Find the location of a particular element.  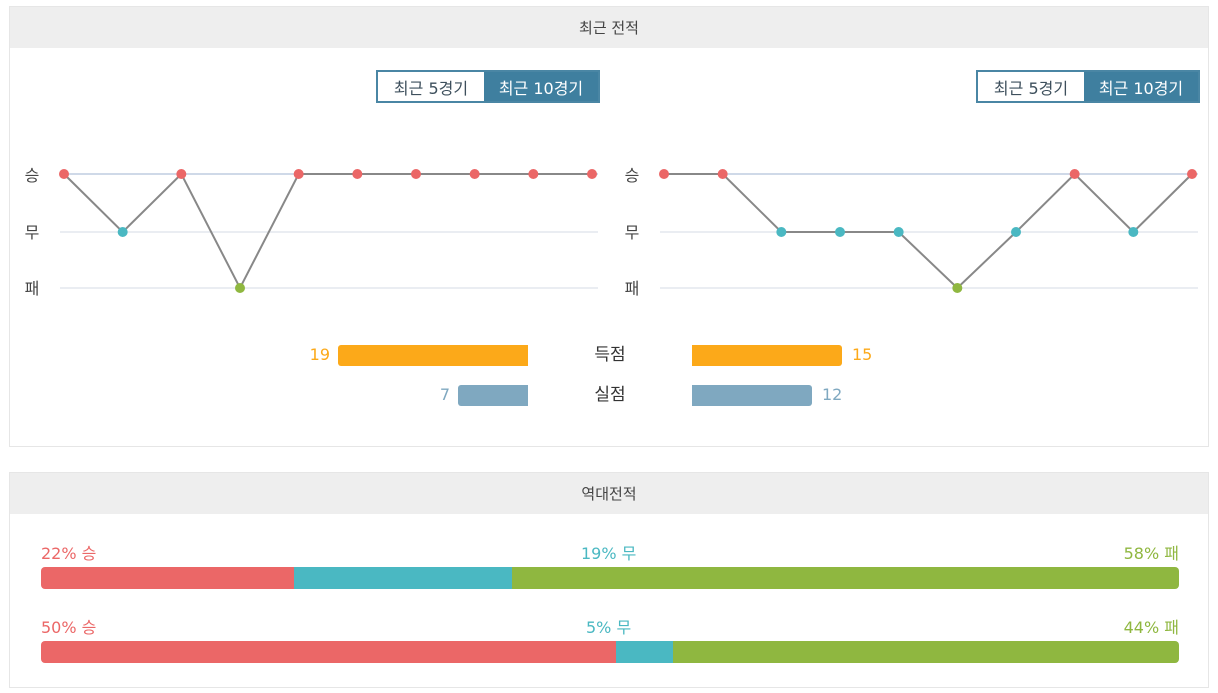

h2h-row-2-loss-segment is located at coordinates (926, 652).